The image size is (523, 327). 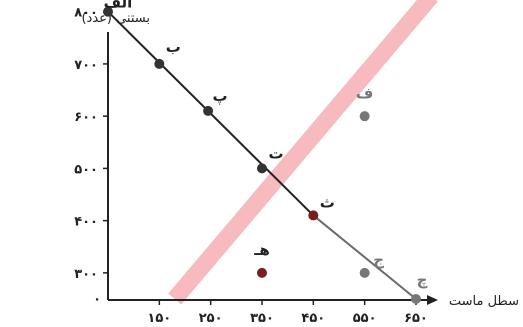 What do you see at coordinates (262, 318) in the screenshot?
I see `x-tick-label: ۳۵۰` at bounding box center [262, 318].